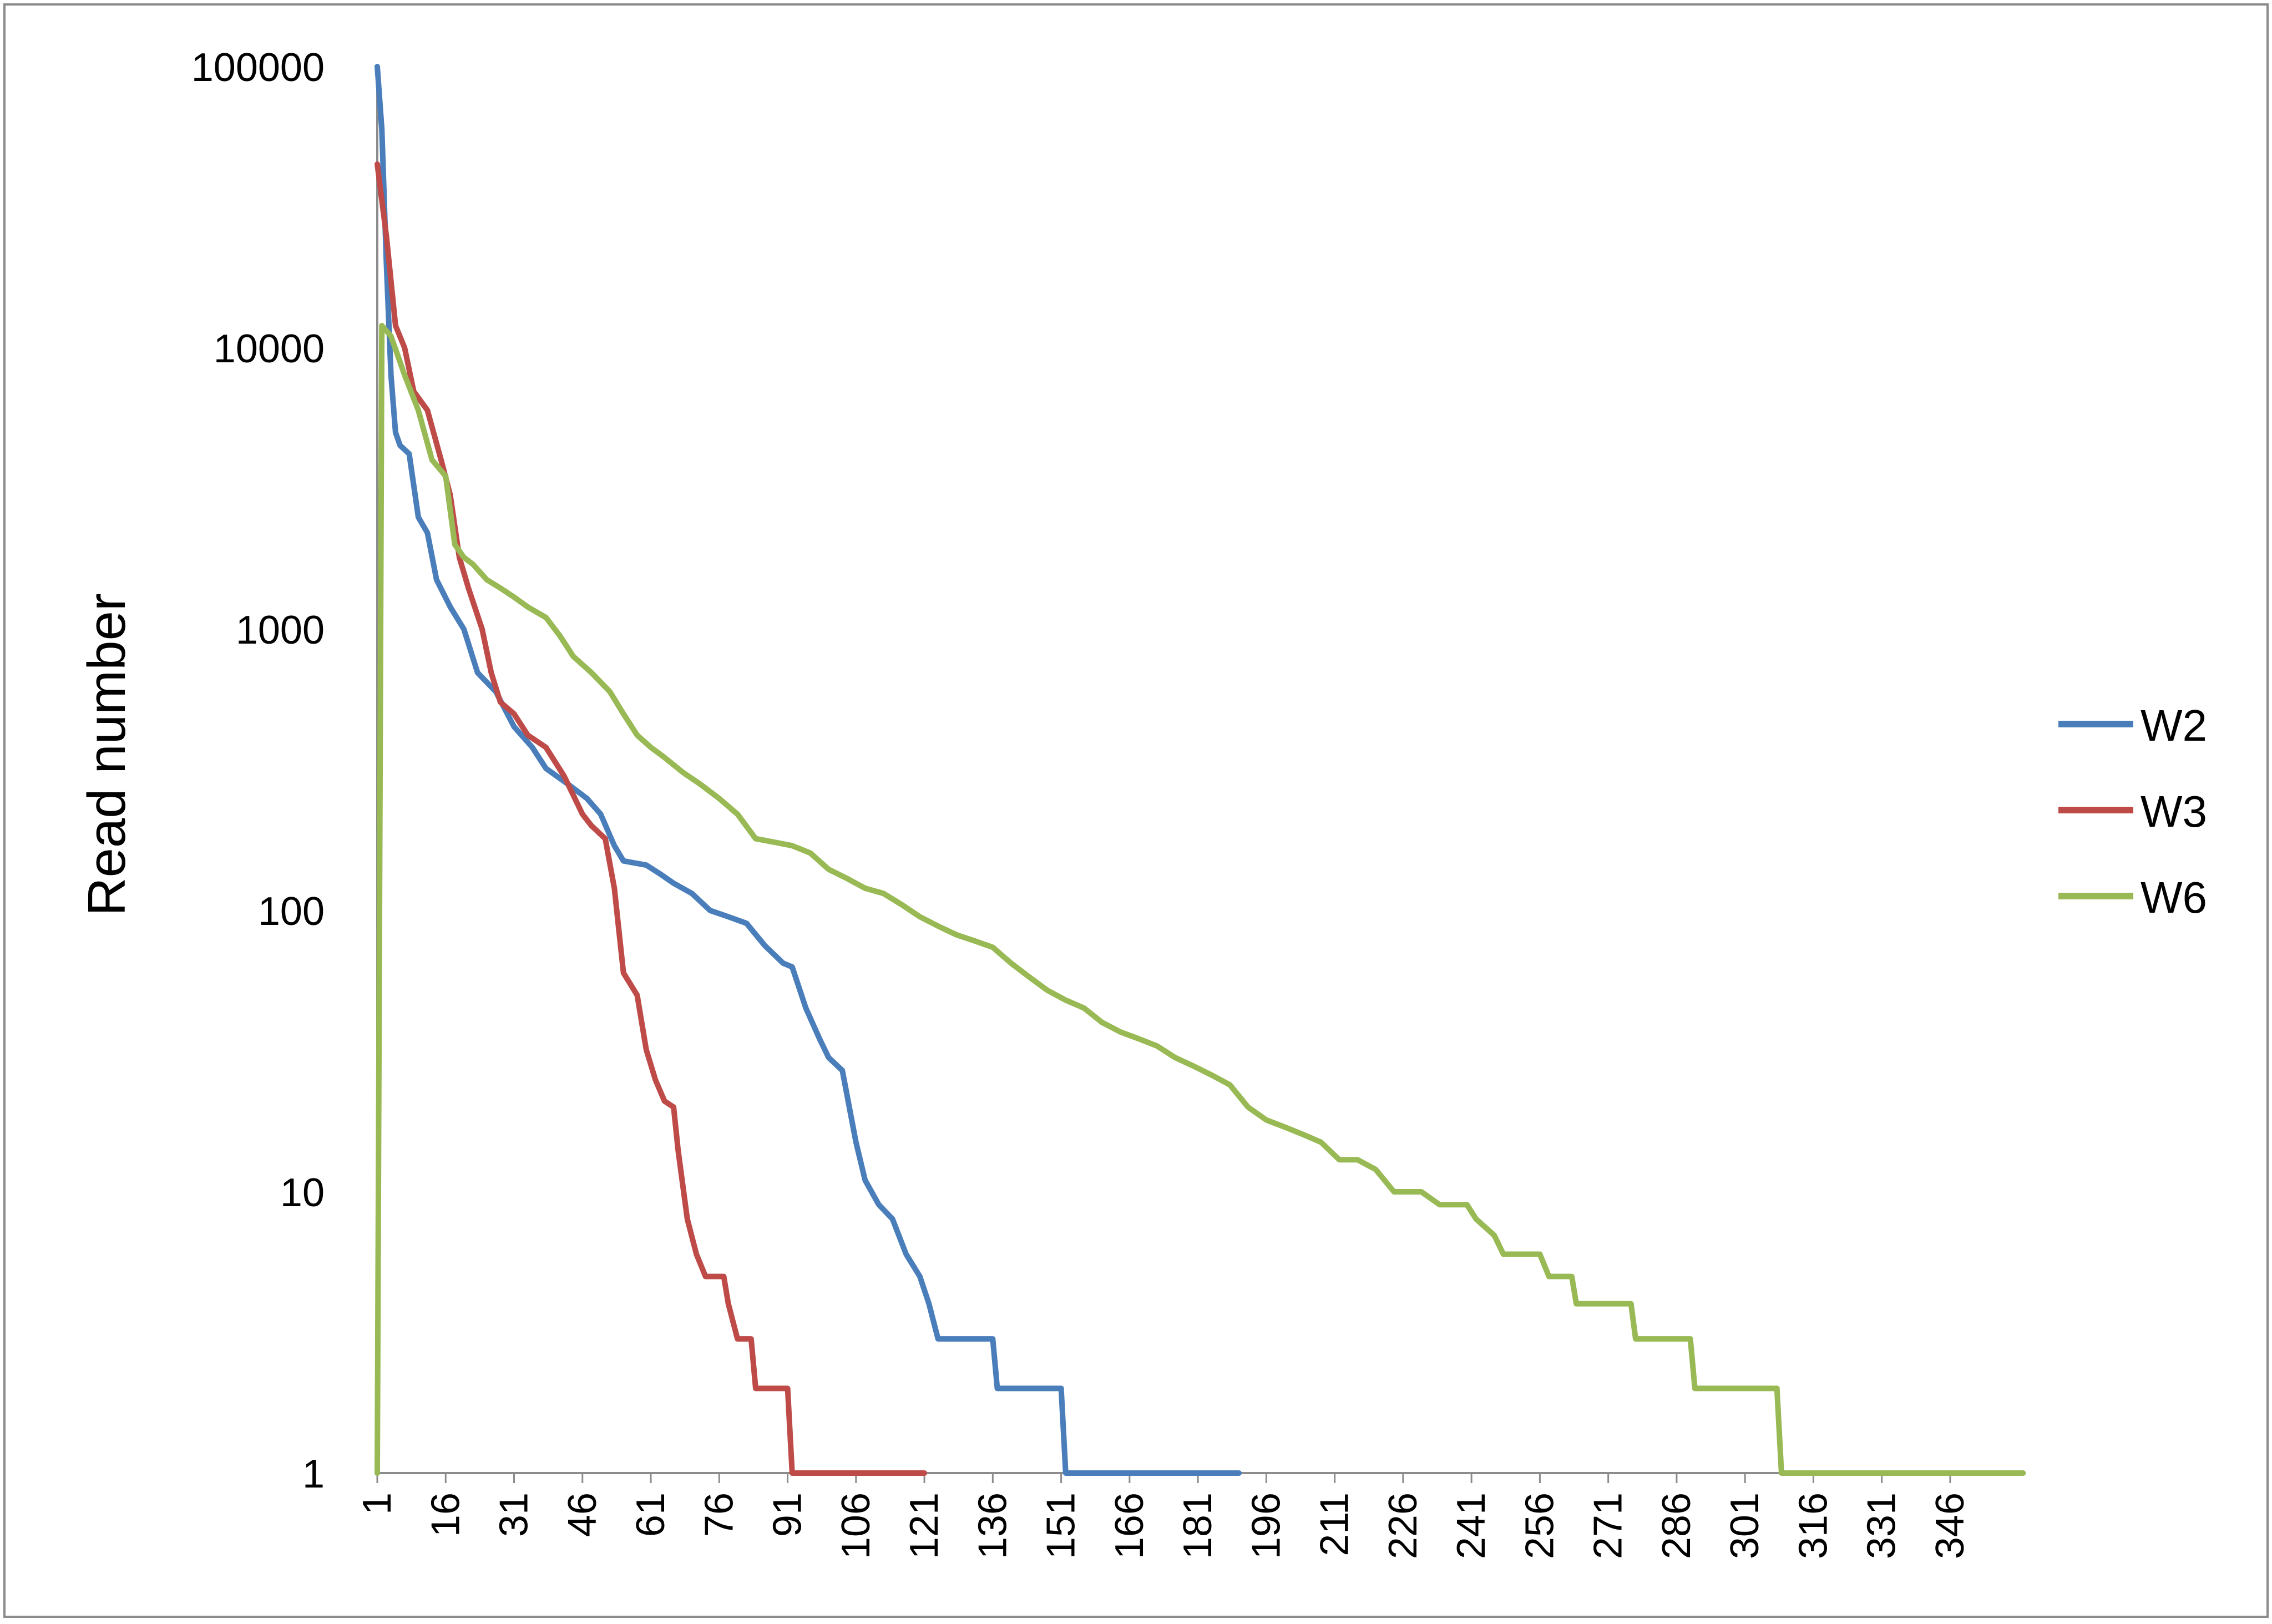 Image resolution: width=2272 pixels, height=1624 pixels. What do you see at coordinates (445, 1515) in the screenshot?
I see `x-tick-label: 16` at bounding box center [445, 1515].